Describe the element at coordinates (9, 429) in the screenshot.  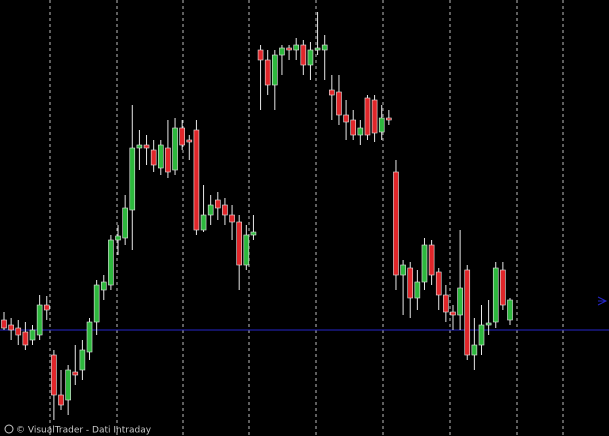
I see `credit-icon` at that location.